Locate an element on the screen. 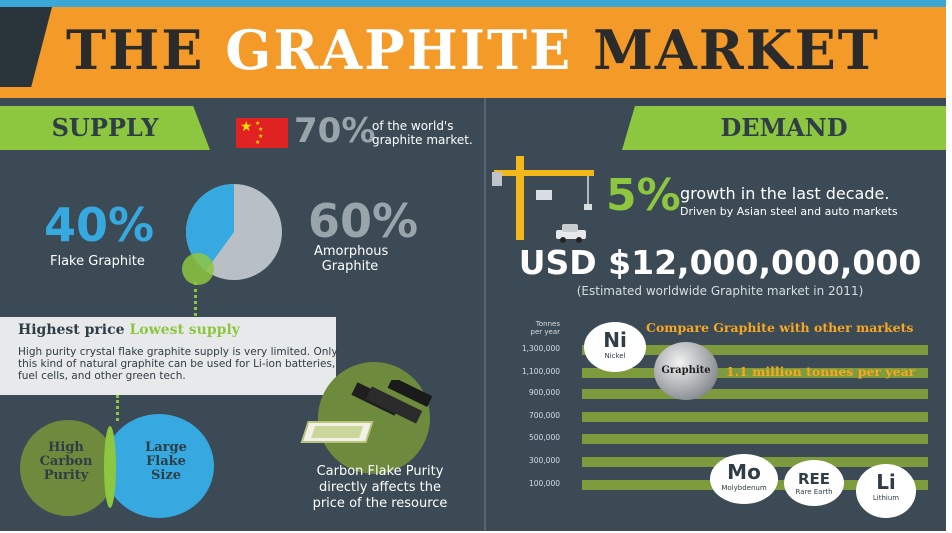 The image size is (952, 533). car-wheel-front is located at coordinates (563, 240).